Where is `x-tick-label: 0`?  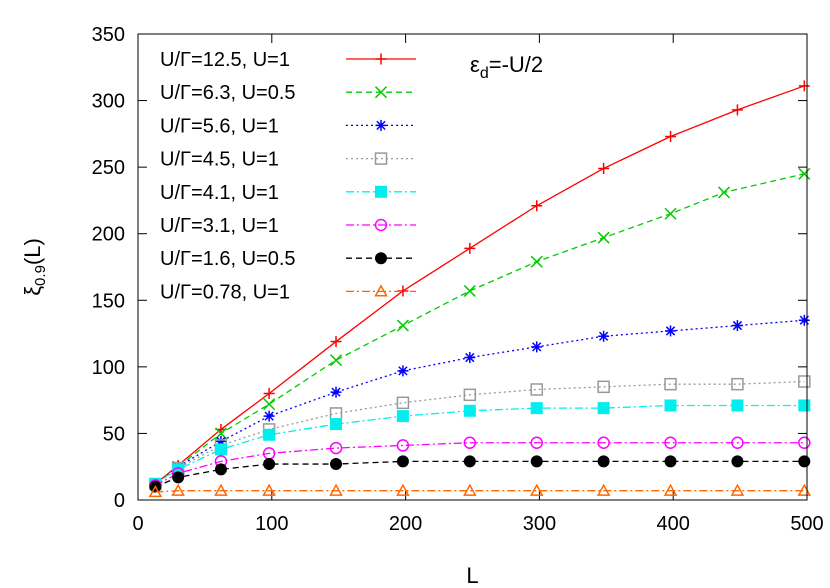
x-tick-label: 0 is located at coordinates (137, 524).